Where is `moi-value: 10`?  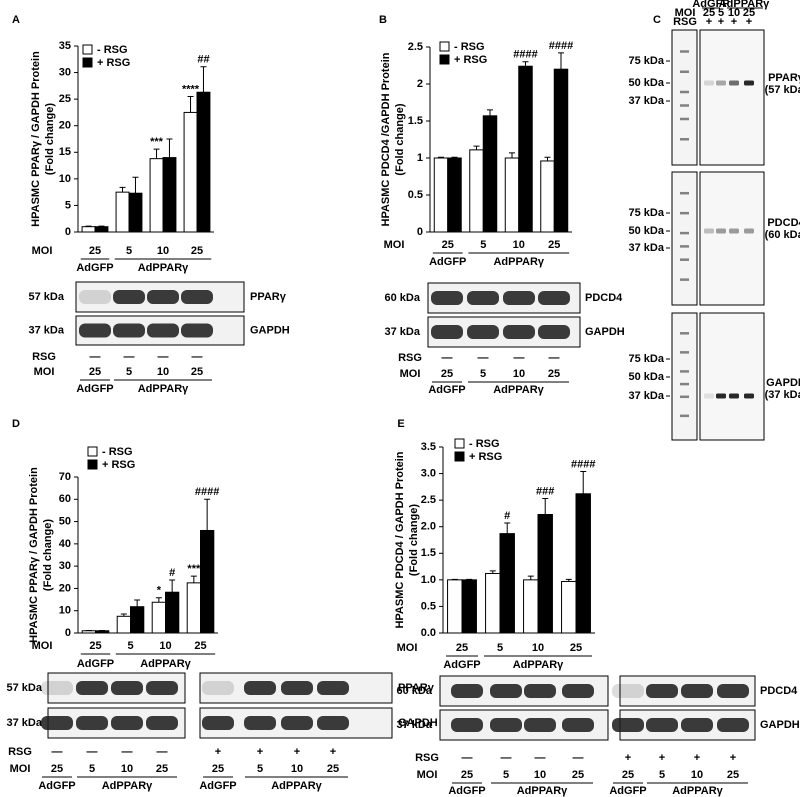
moi-value: 10 is located at coordinates (519, 374).